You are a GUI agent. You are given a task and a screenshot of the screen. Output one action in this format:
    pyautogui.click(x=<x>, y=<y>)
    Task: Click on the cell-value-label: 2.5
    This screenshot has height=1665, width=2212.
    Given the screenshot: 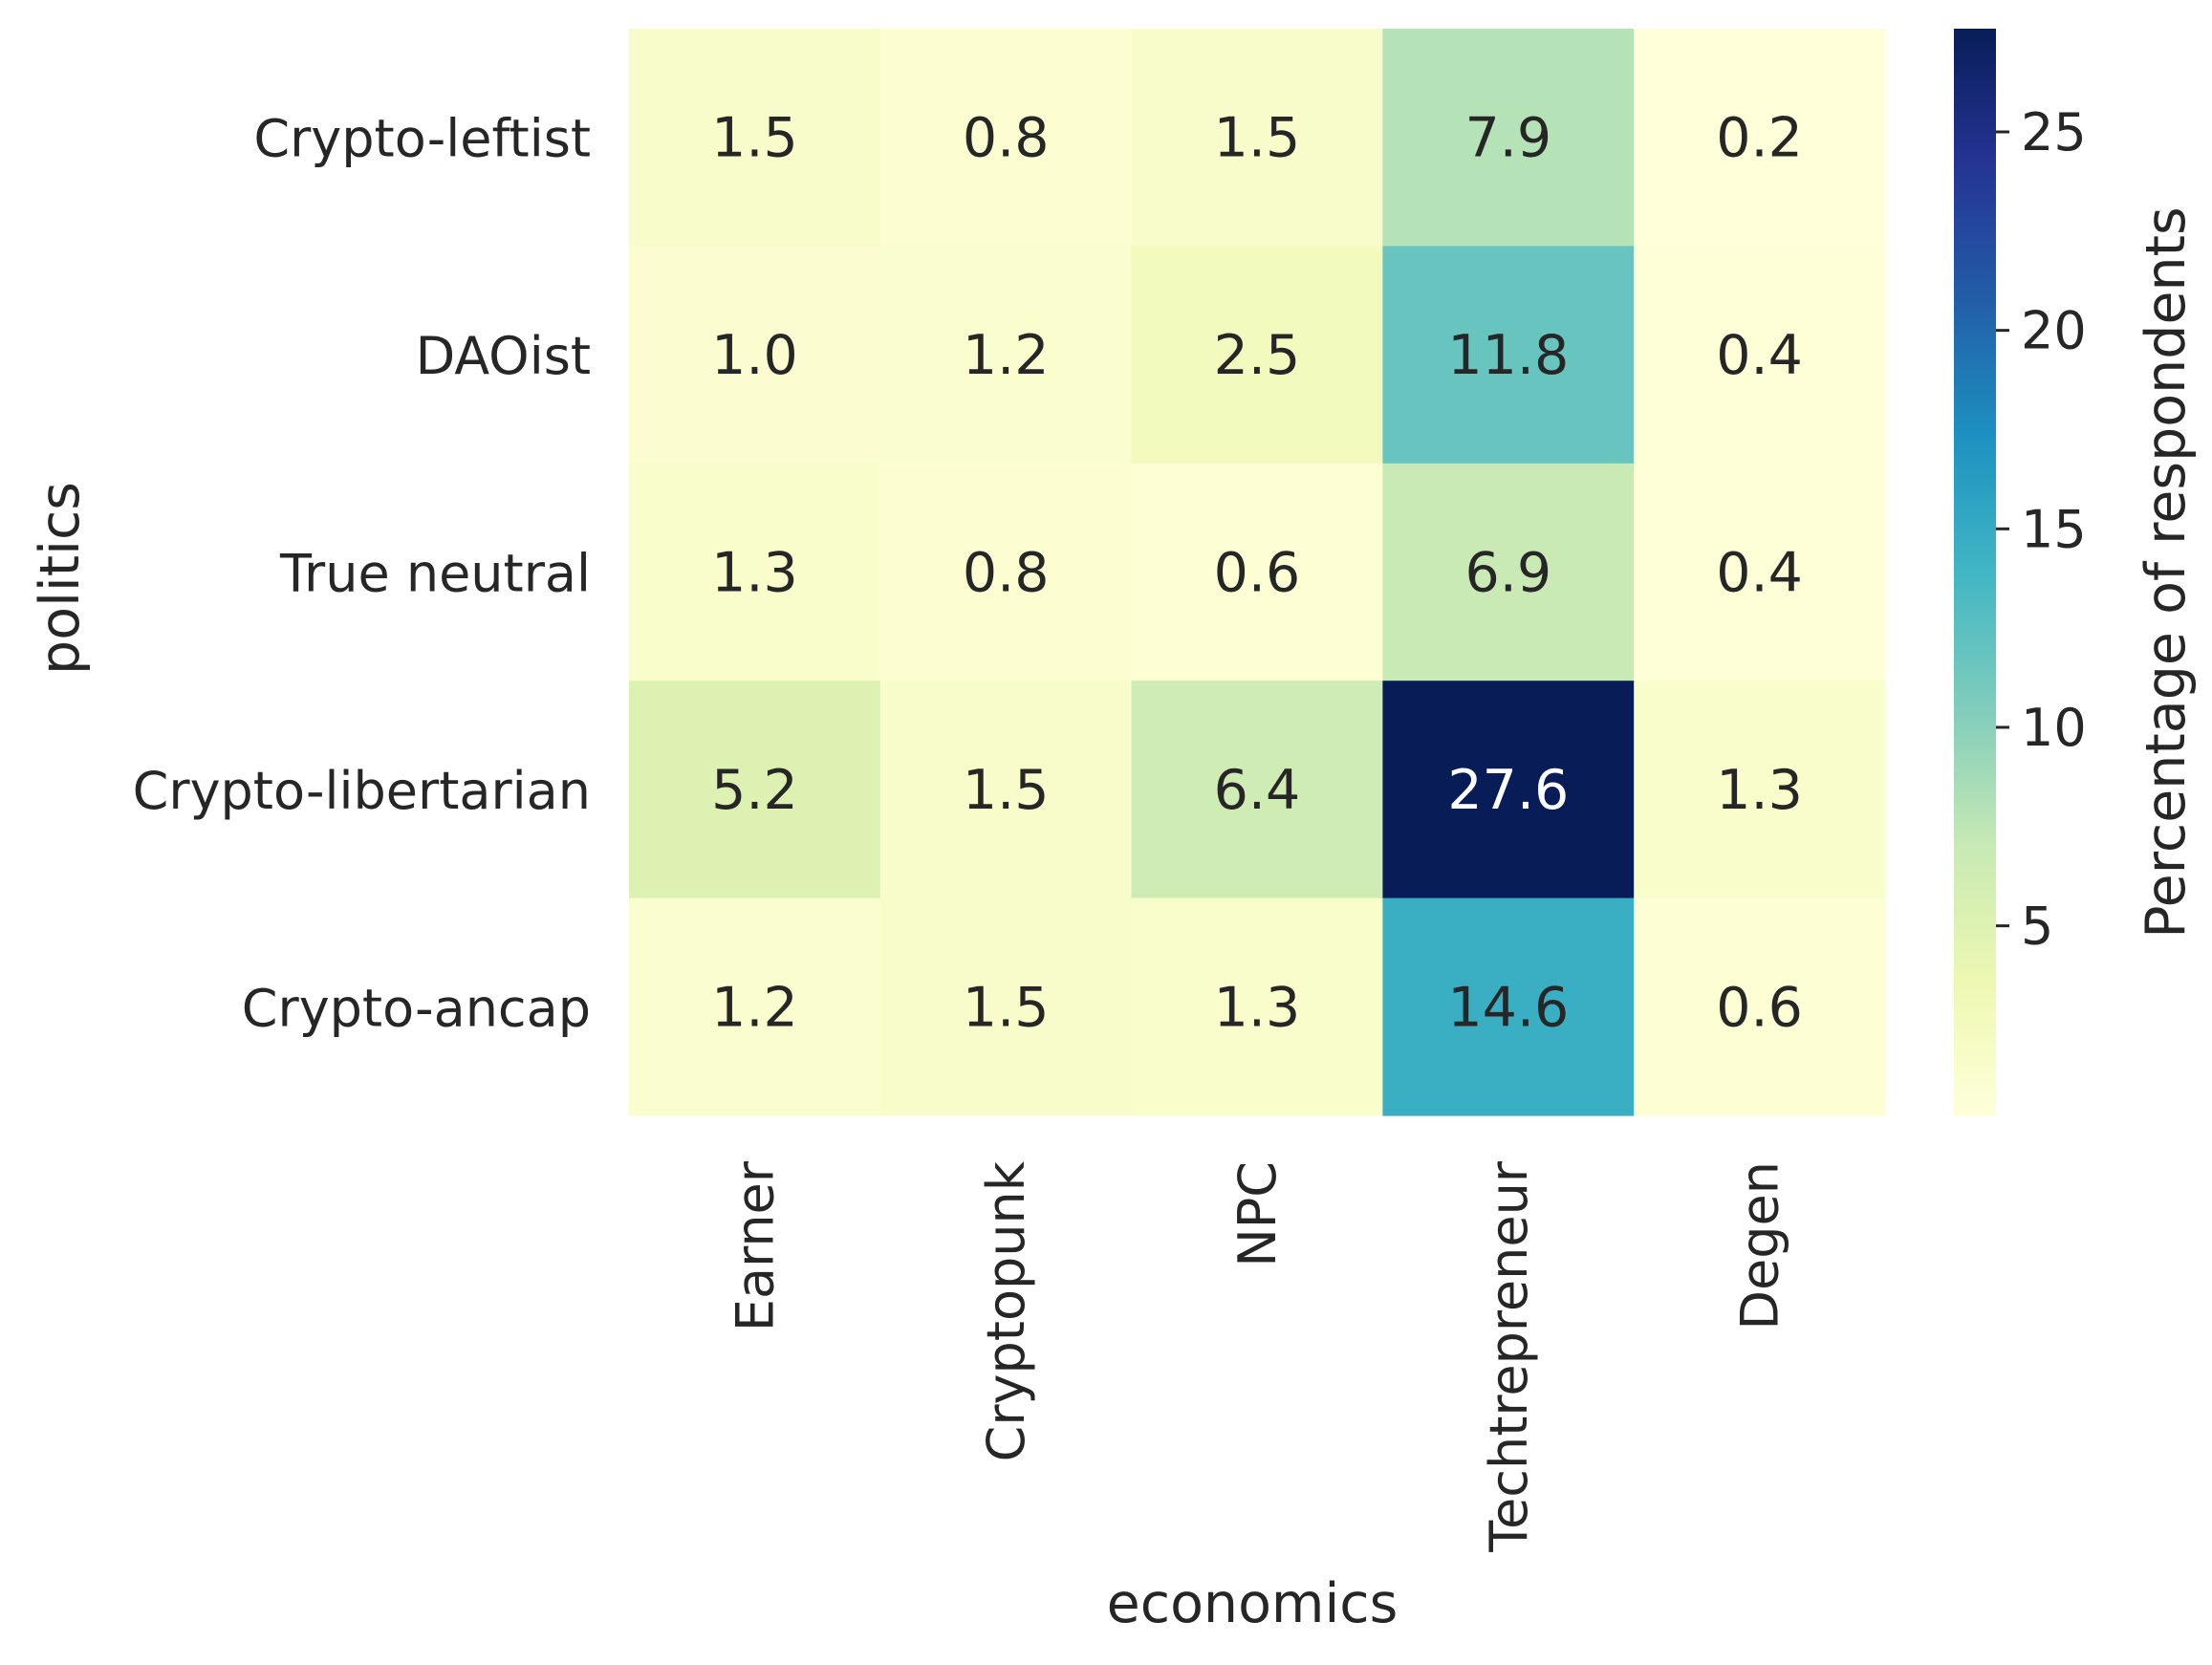 What is the action you would take?
    pyautogui.click(x=1257, y=355)
    